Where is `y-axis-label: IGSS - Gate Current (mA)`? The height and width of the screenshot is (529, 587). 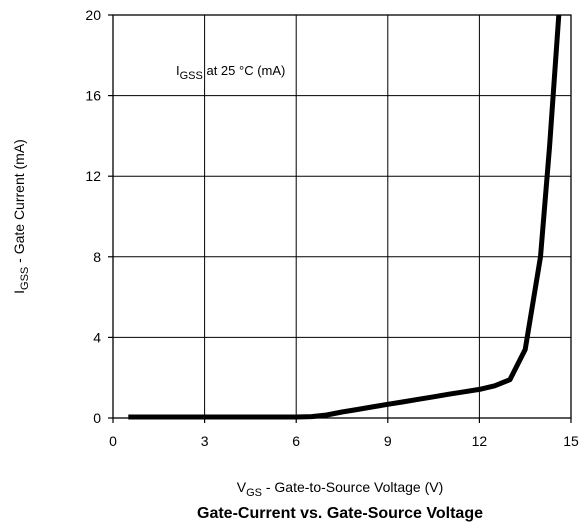
y-axis-label: IGSS - Gate Current (mA) is located at coordinates (21, 216).